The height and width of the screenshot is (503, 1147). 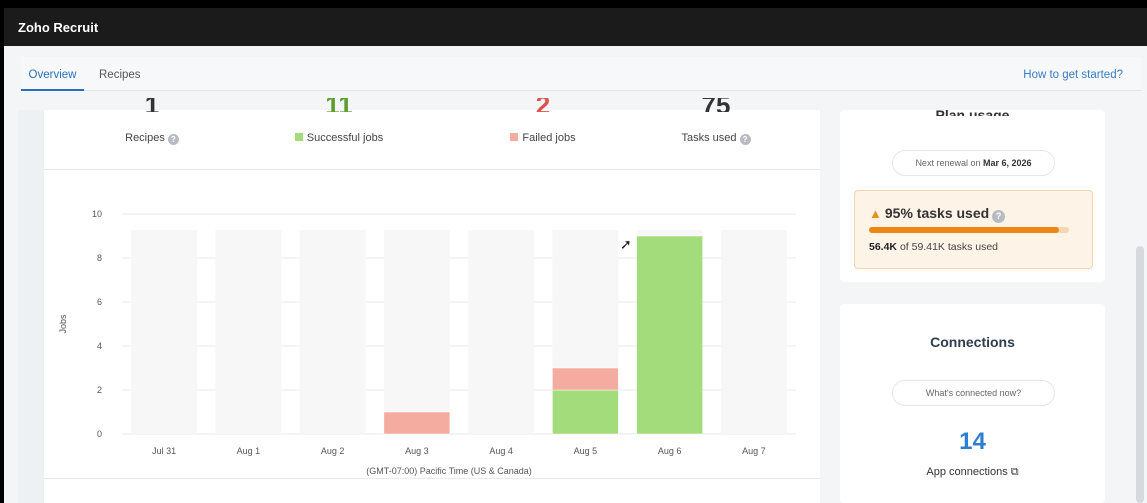 What do you see at coordinates (586, 451) in the screenshot?
I see `x-tick-label: Aug 5` at bounding box center [586, 451].